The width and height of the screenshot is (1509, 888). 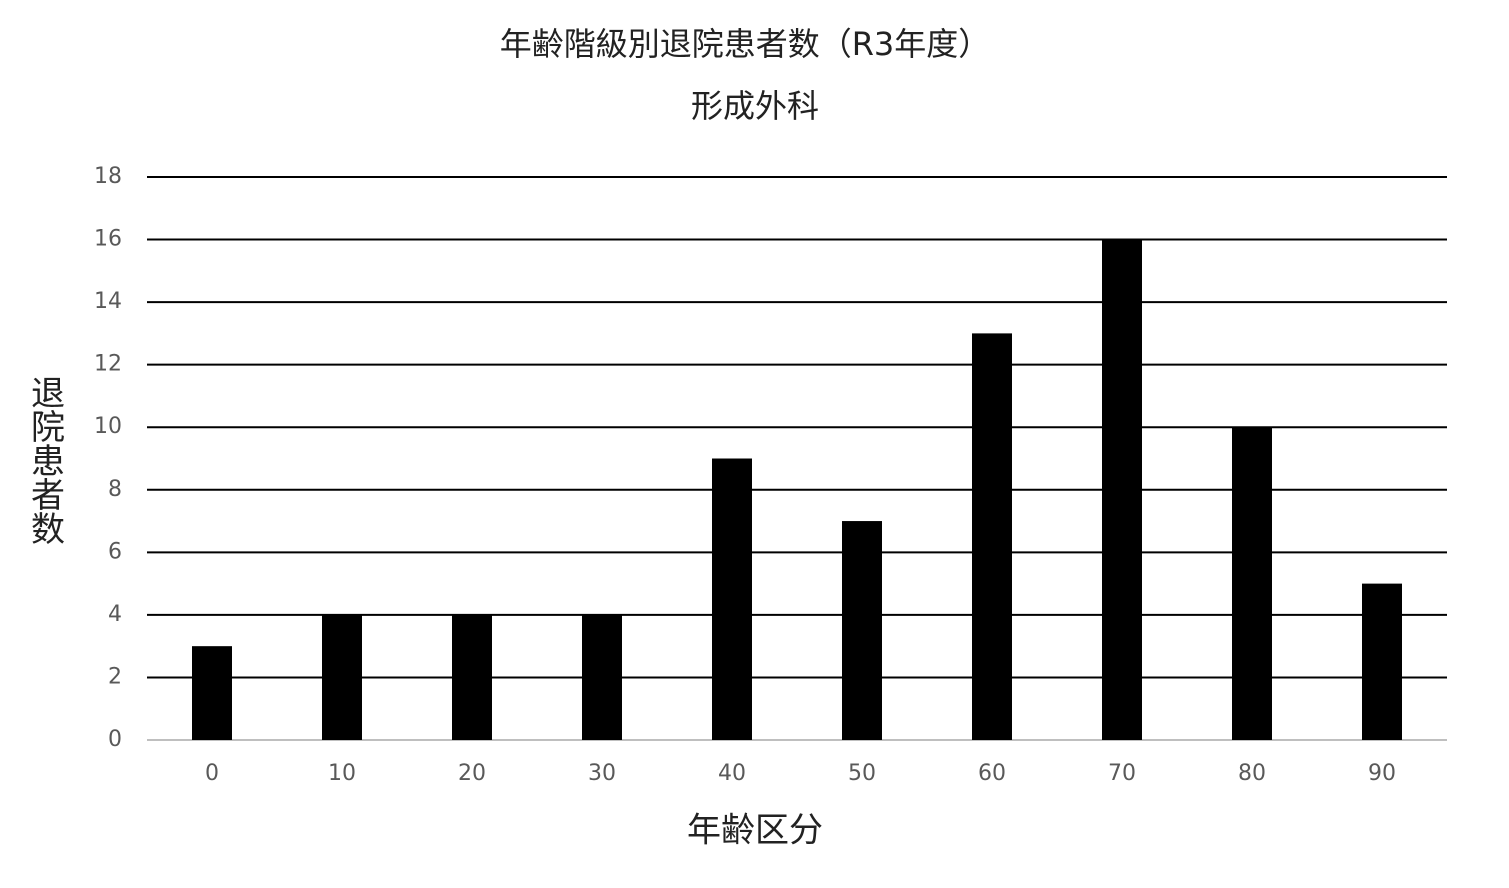 I want to click on x-axis-title: 年齢区分, so click(x=755, y=831).